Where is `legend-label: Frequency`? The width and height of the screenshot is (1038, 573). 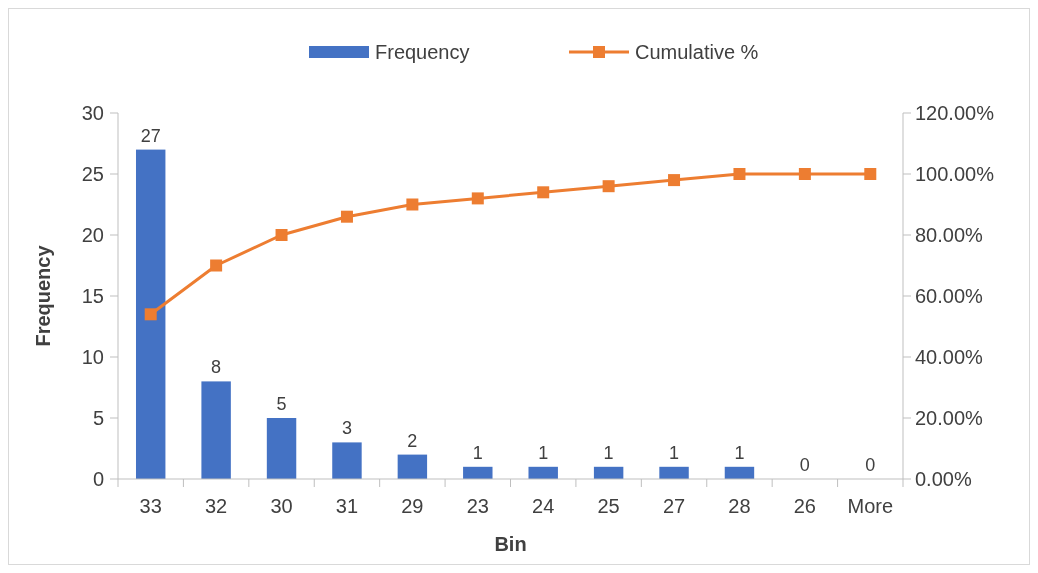
legend-label: Frequency is located at coordinates (422, 52).